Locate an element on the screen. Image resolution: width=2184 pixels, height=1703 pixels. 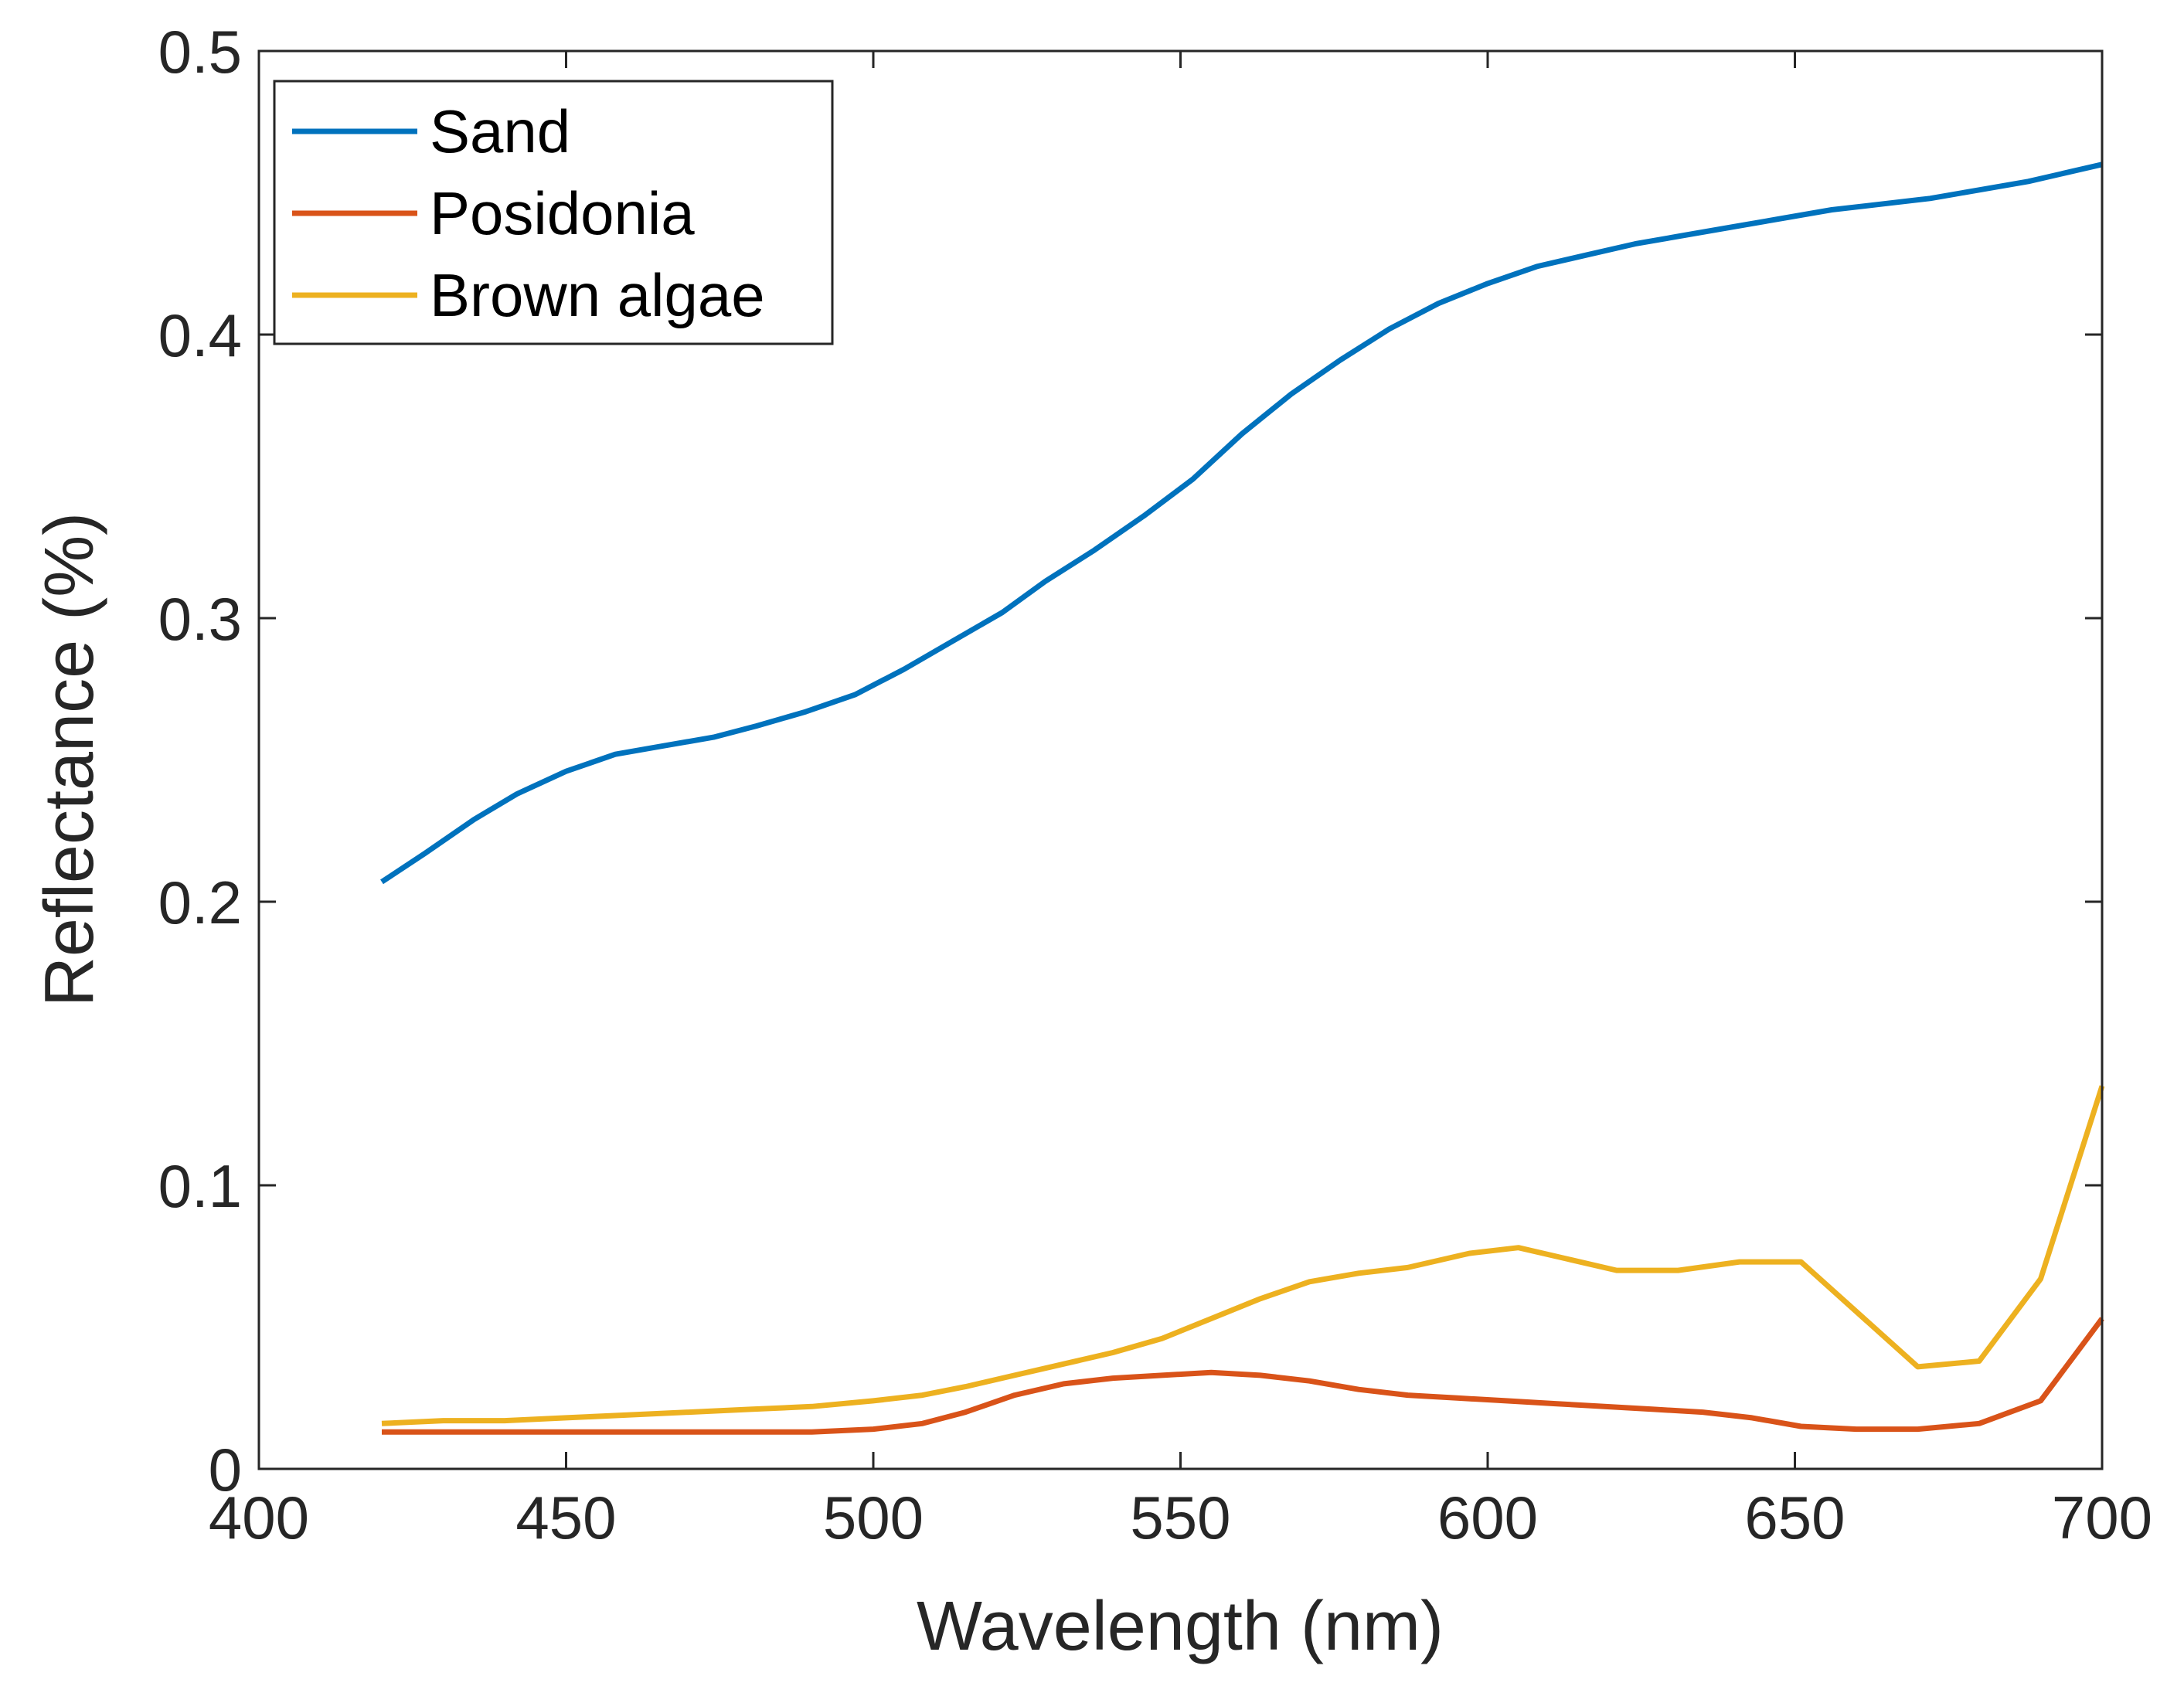
y-tick-label: 0.5 is located at coordinates (200, 52).